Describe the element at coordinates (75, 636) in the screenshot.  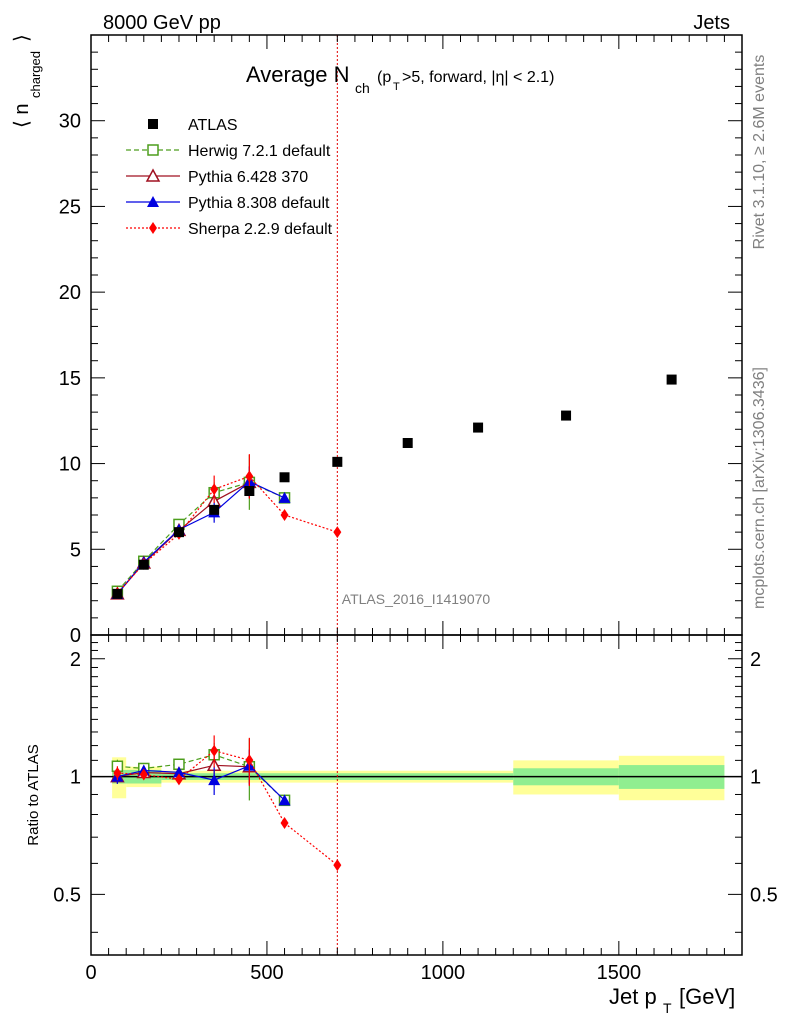
I see `main-y-tick-label: 0` at that location.